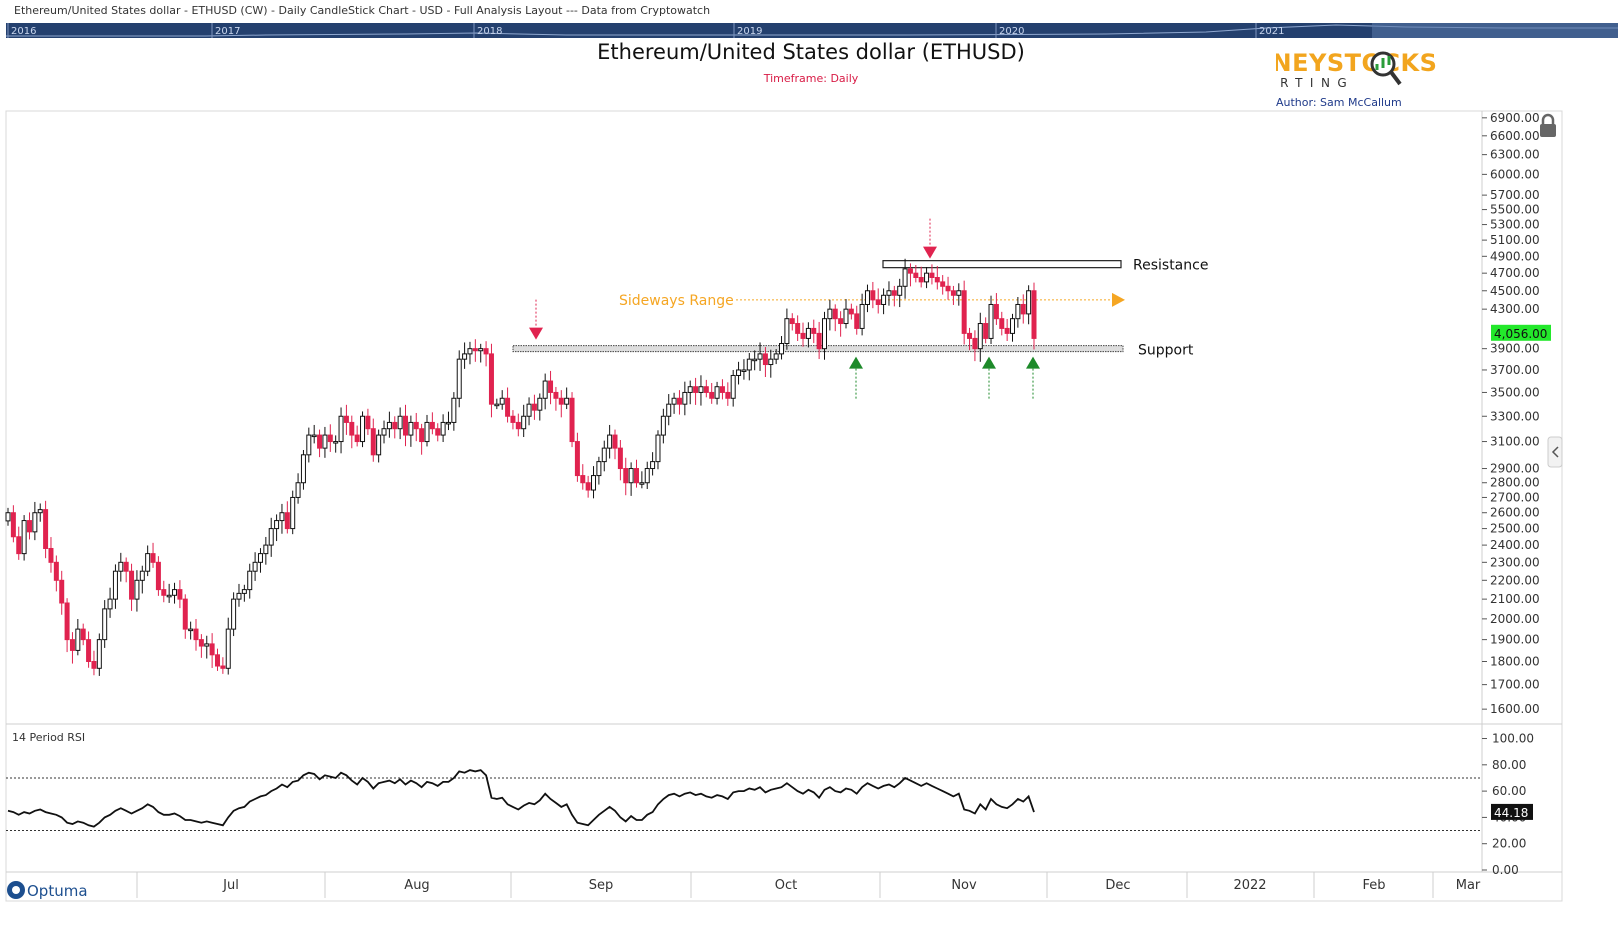  What do you see at coordinates (811, 52) in the screenshot?
I see `chart-title: Ethereum/United States dollar (ETHUSD)` at bounding box center [811, 52].